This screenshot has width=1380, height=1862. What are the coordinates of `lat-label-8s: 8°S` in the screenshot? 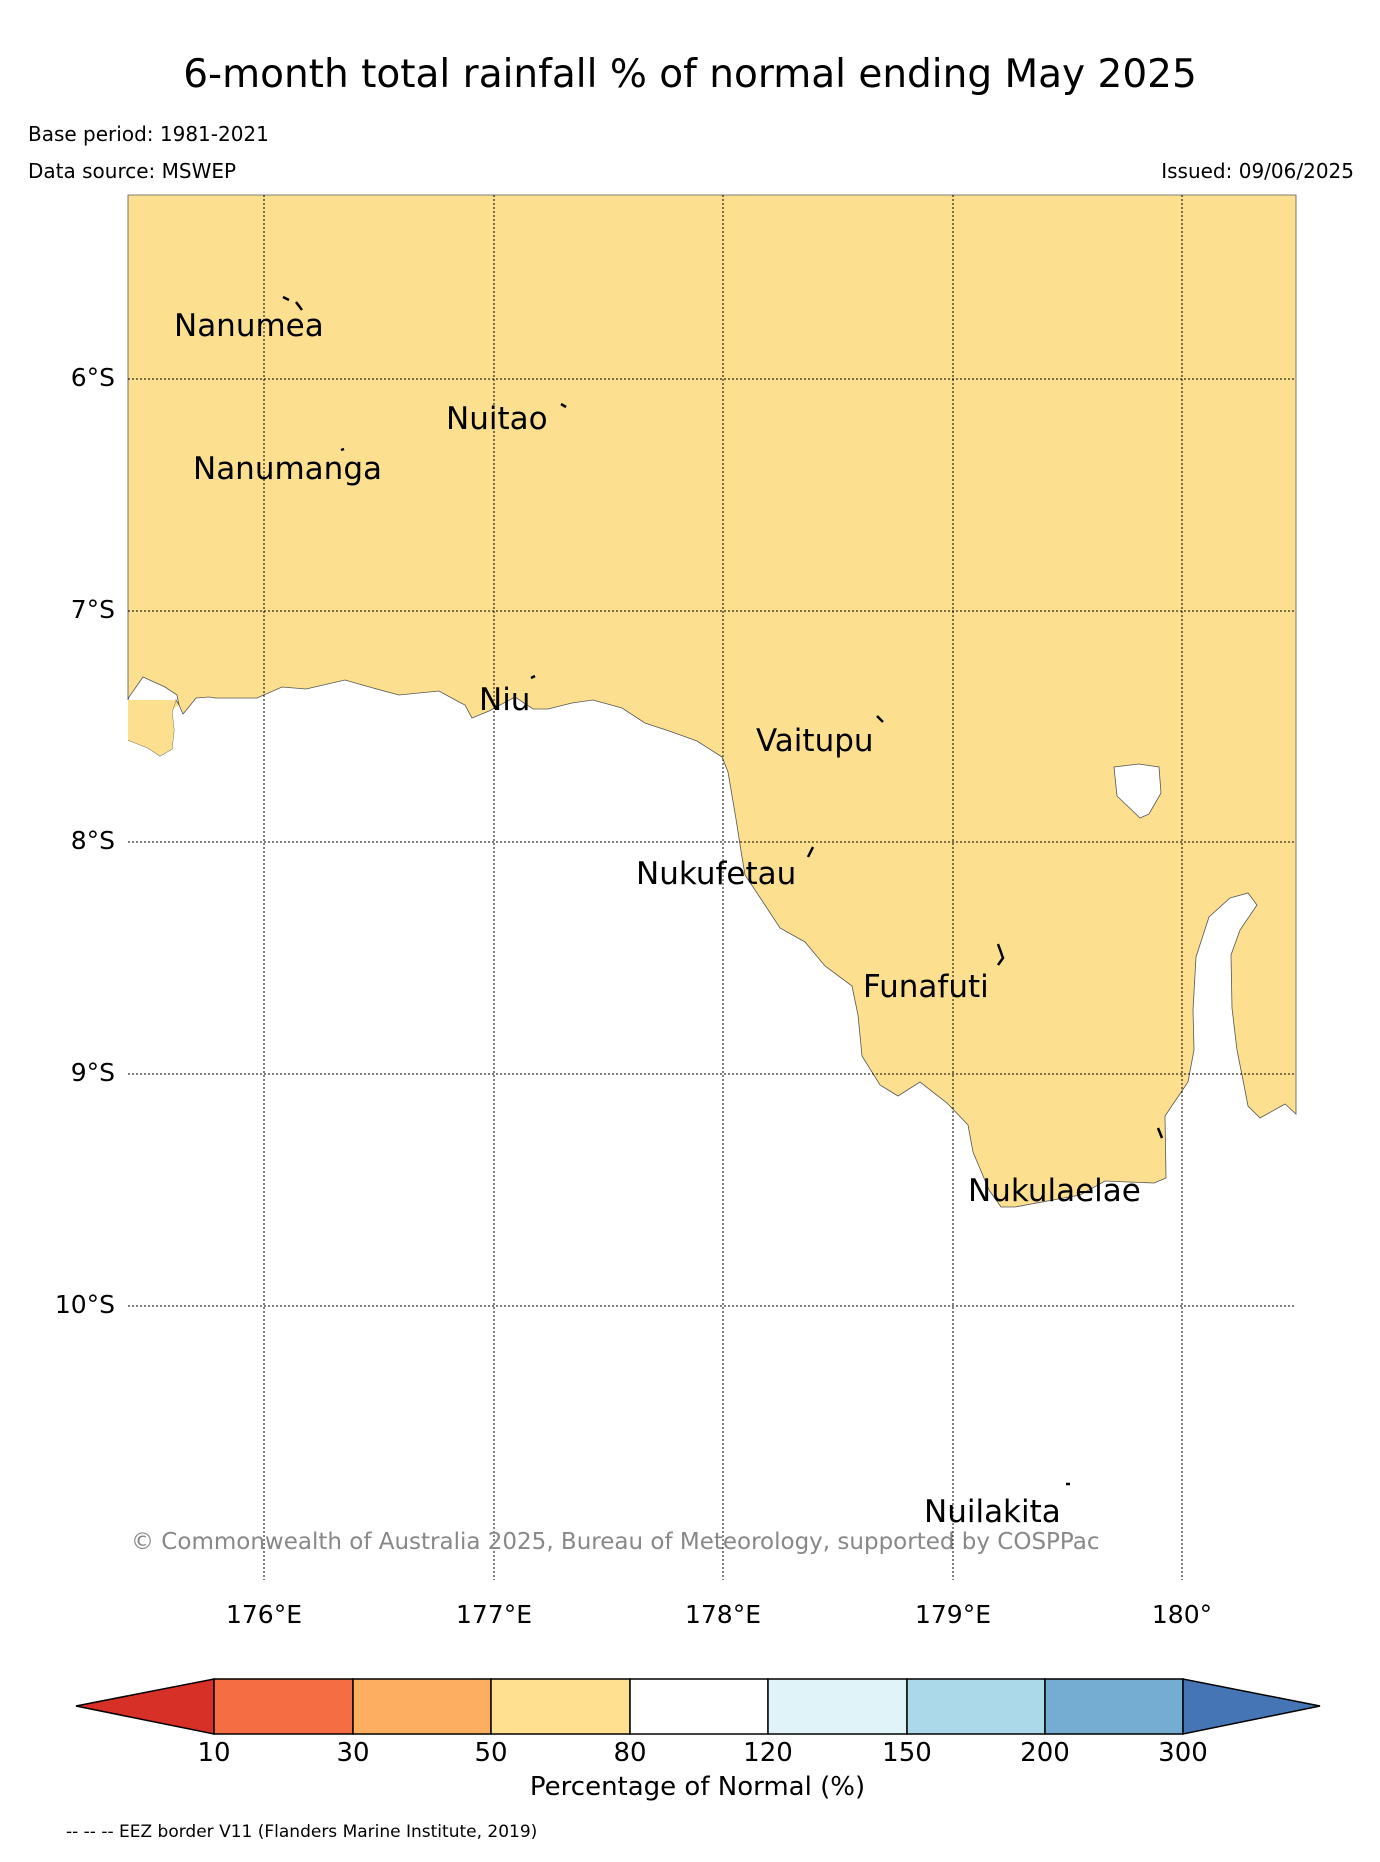 It's located at (92, 840).